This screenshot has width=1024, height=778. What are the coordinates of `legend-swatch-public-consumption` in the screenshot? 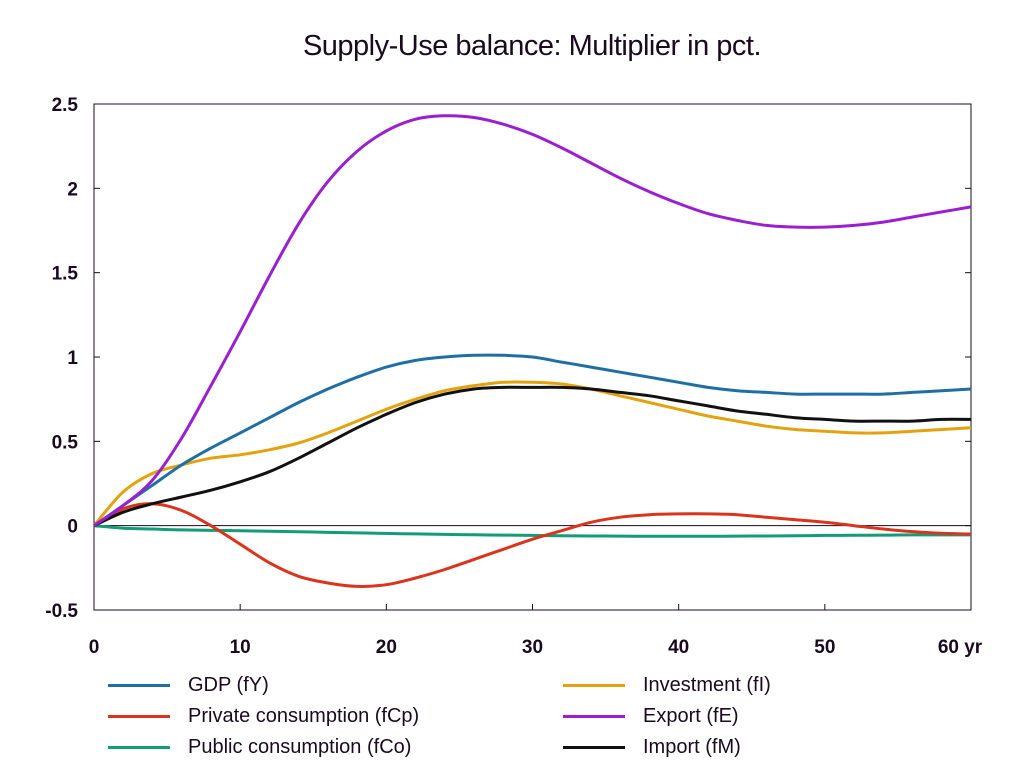 It's located at (139, 747).